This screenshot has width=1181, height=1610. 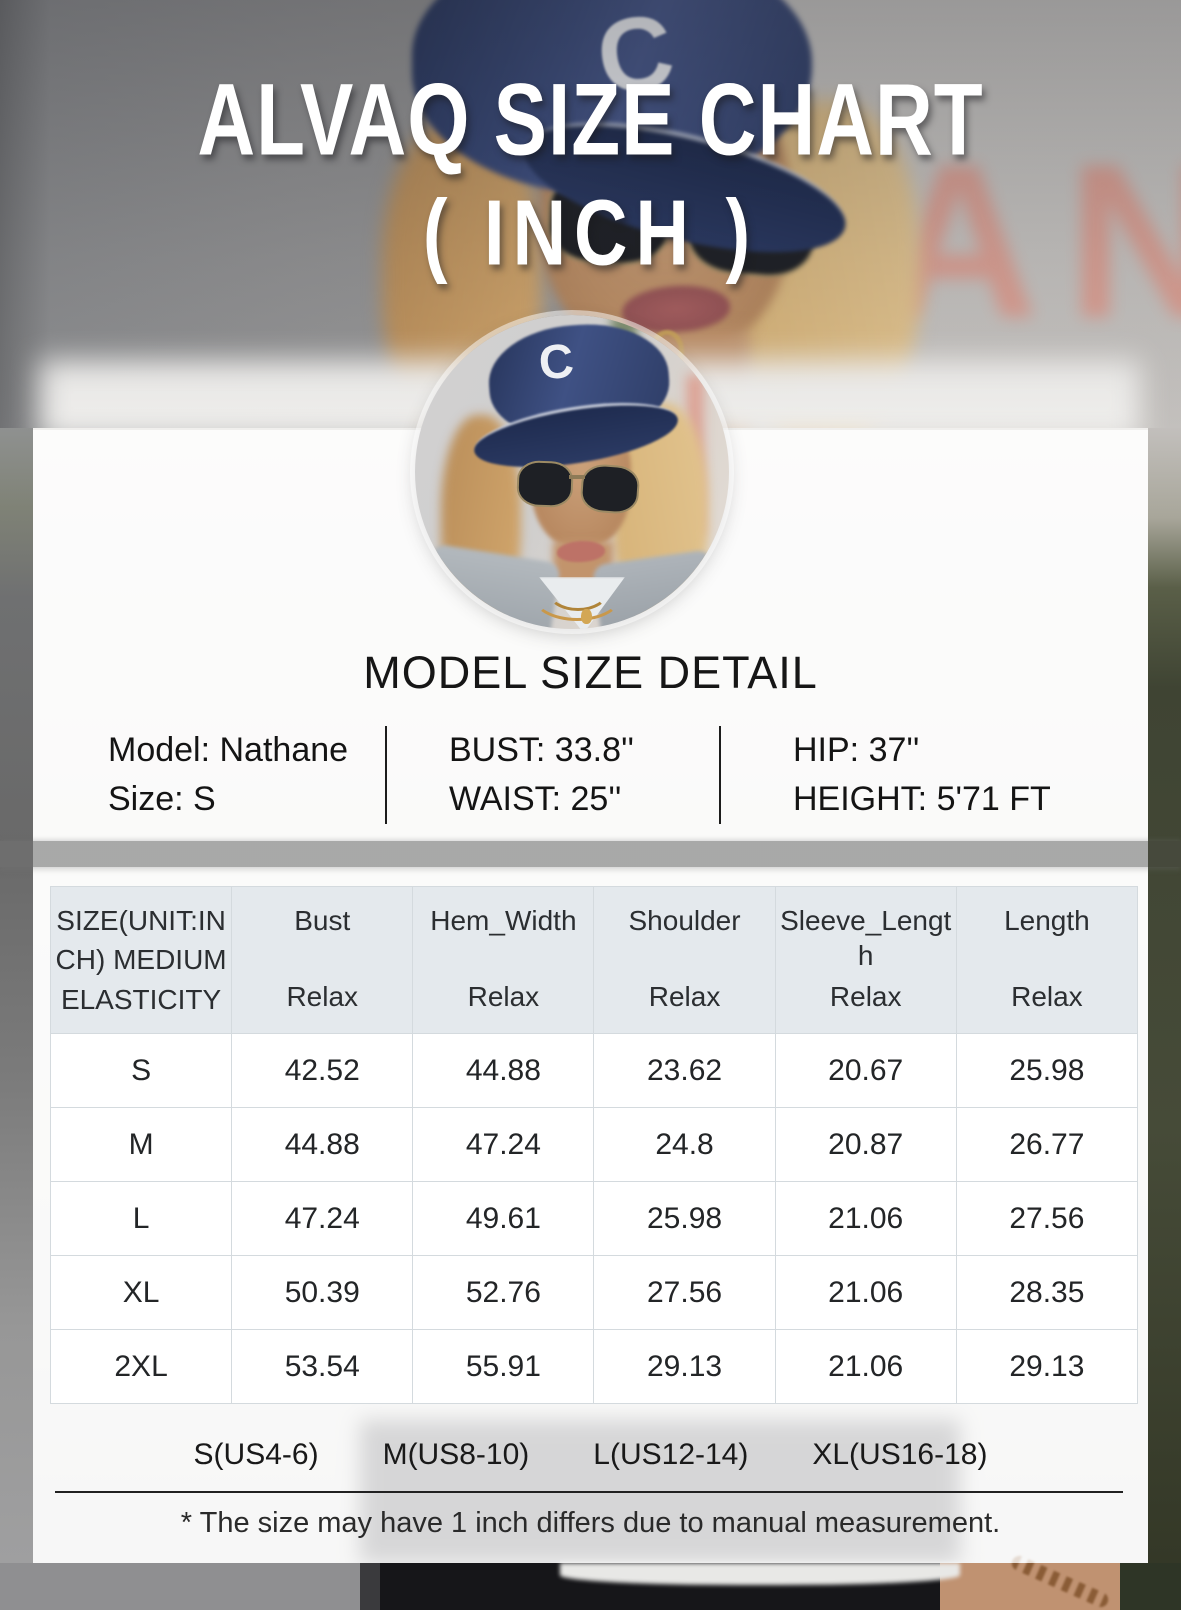 What do you see at coordinates (865, 1144) in the screenshot?
I see `value-cell: 20.87` at bounding box center [865, 1144].